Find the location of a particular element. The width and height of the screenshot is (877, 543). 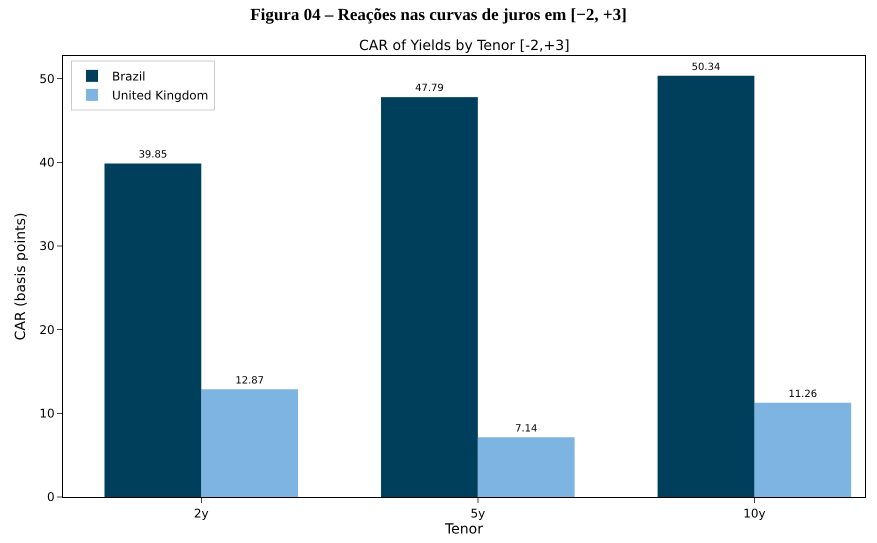

x-axis-title: Tenor is located at coordinates (464, 530).